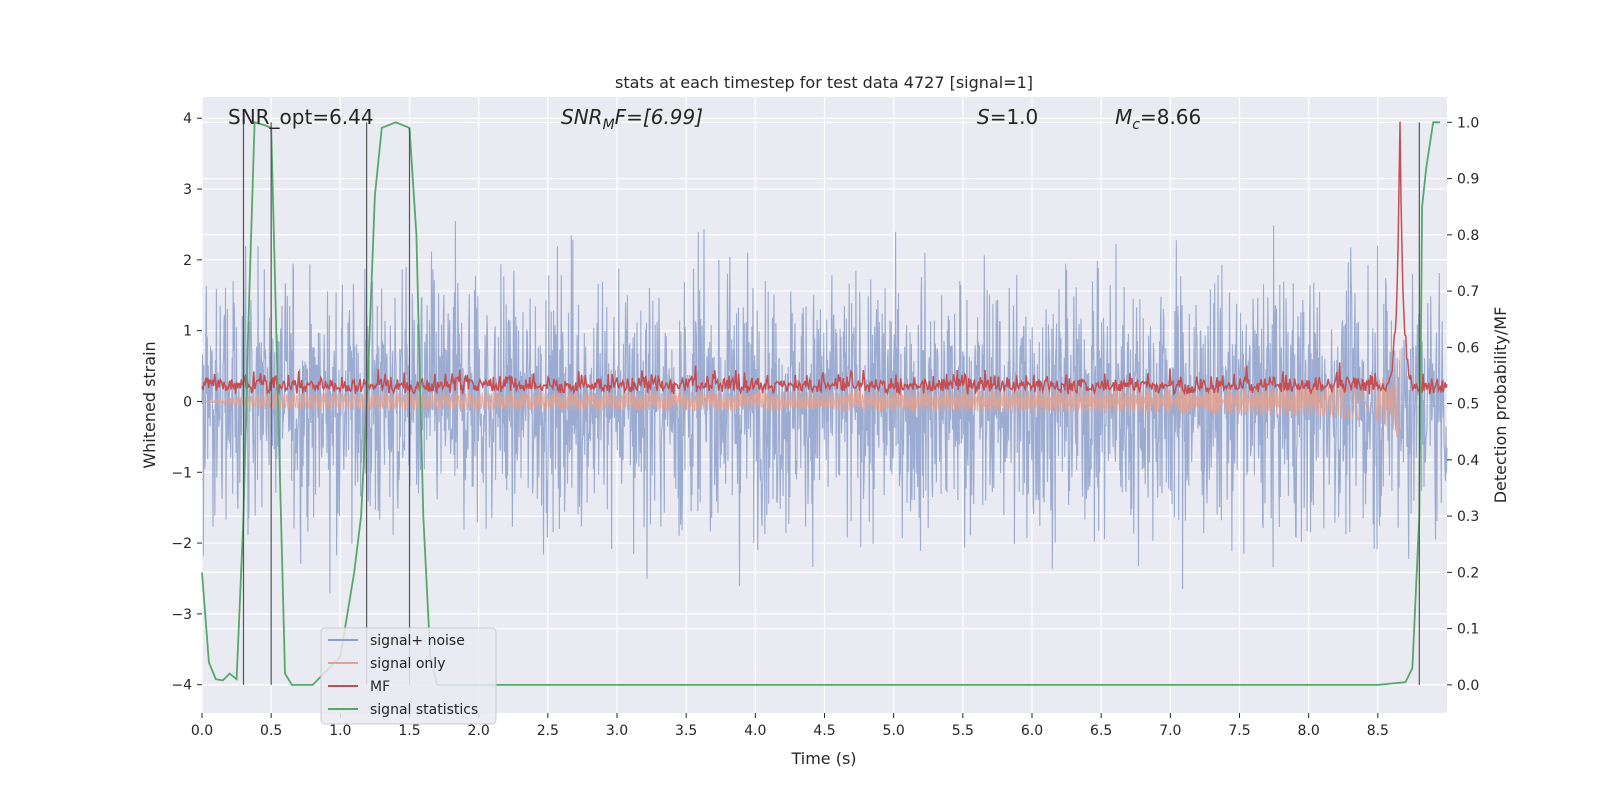 Image resolution: width=1600 pixels, height=800 pixels. What do you see at coordinates (479, 731) in the screenshot?
I see `x-tick-label: 2.0` at bounding box center [479, 731].